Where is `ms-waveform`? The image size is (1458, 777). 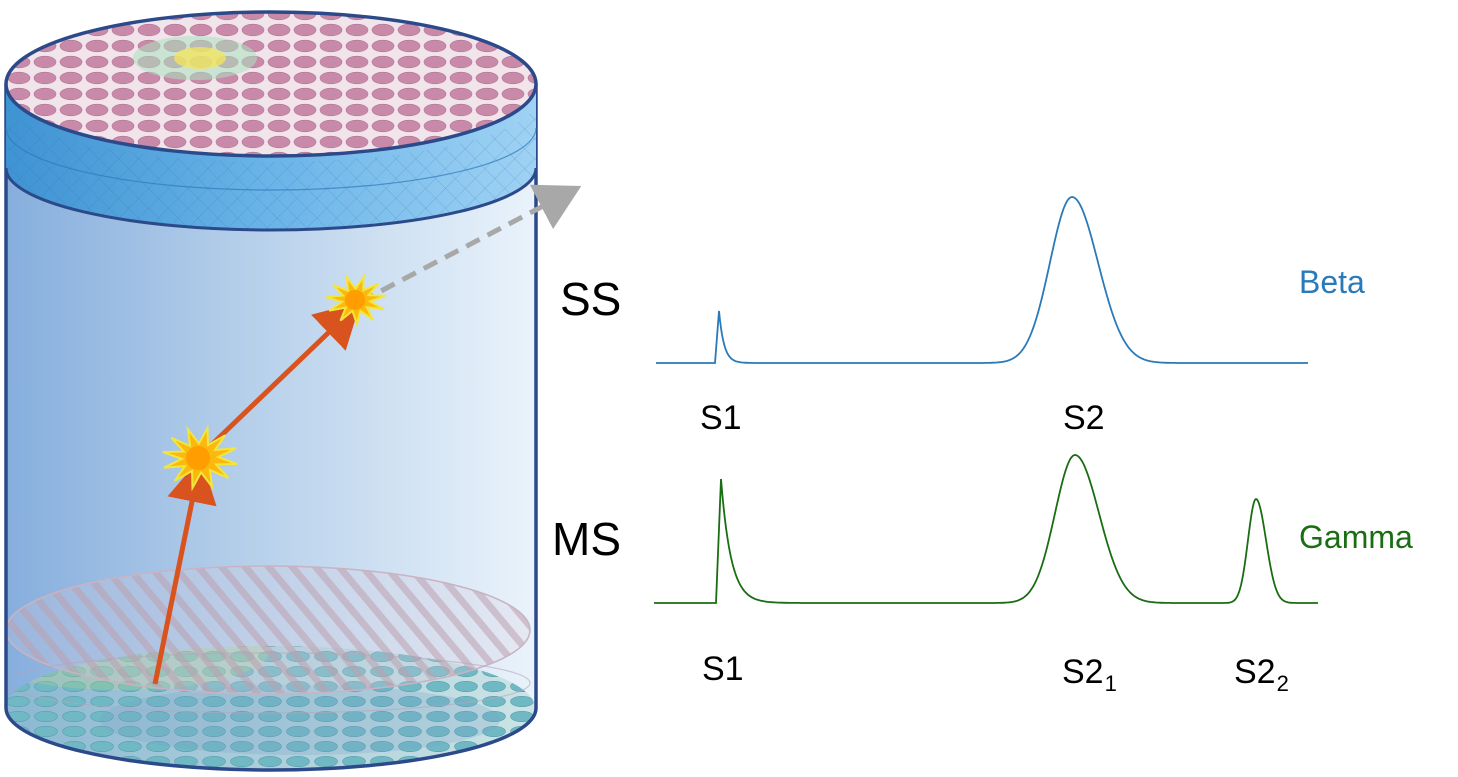 ms-waveform is located at coordinates (986, 529).